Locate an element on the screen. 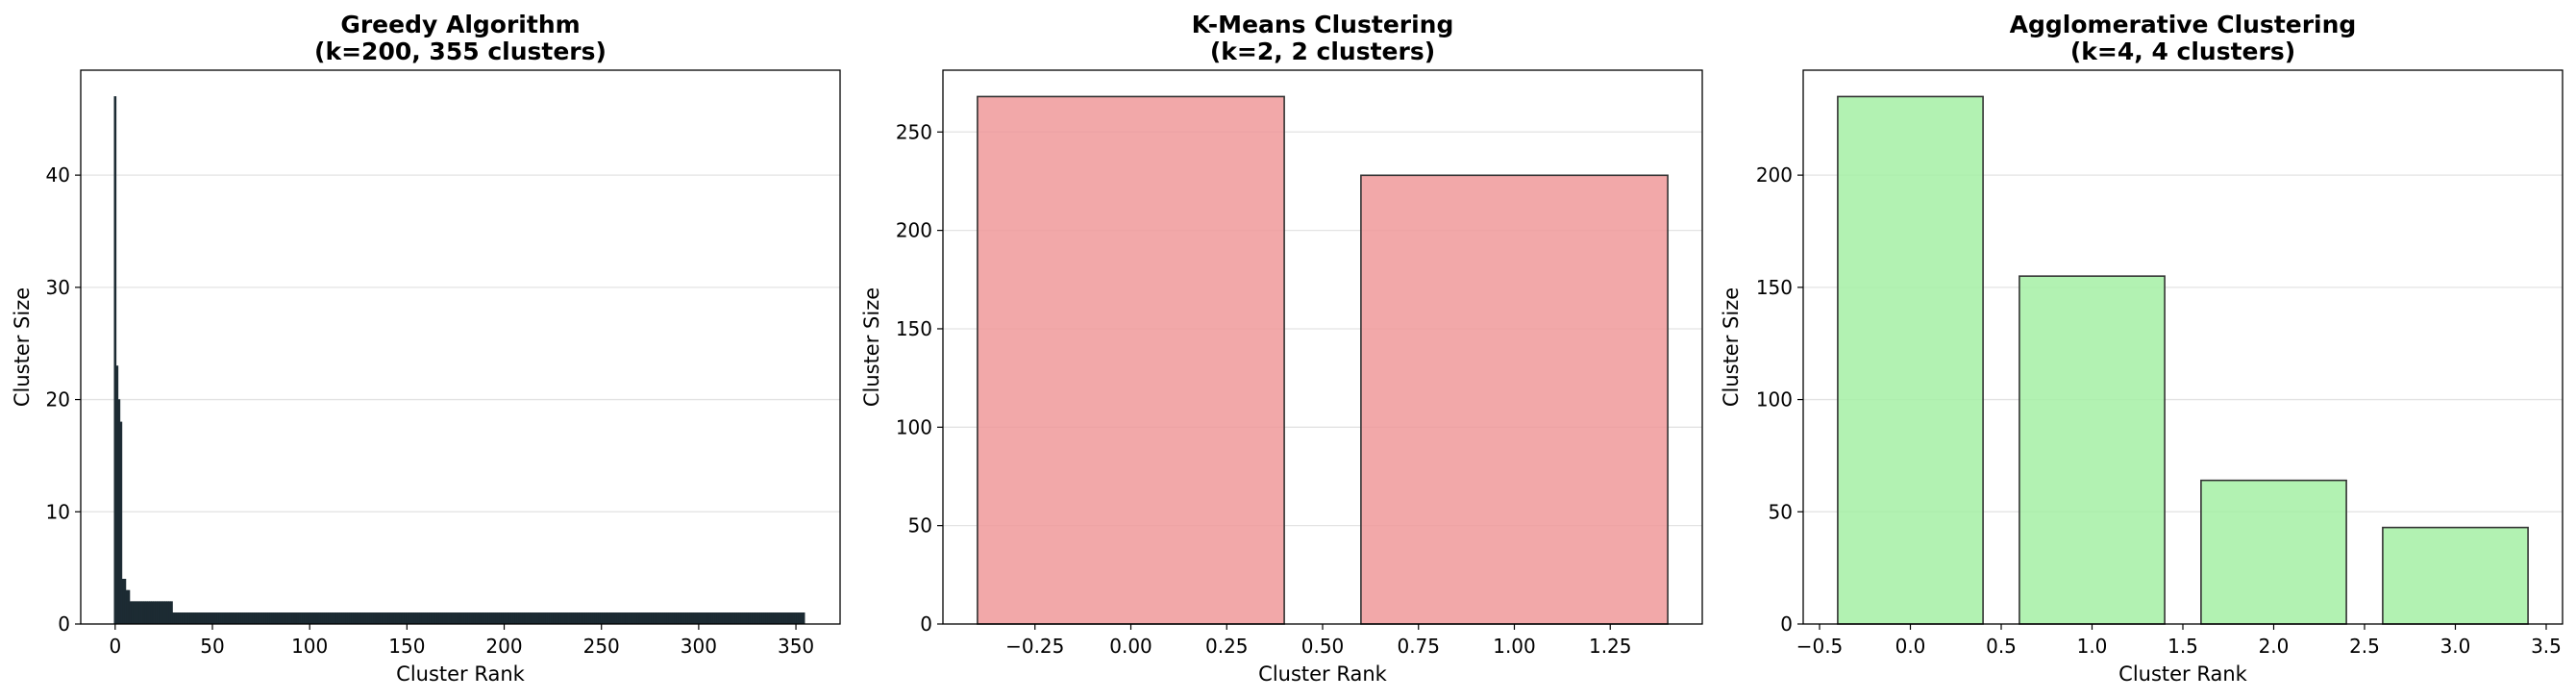 This screenshot has width=2576, height=699. chart-title-line1: Agglomerative Clustering is located at coordinates (2183, 24).